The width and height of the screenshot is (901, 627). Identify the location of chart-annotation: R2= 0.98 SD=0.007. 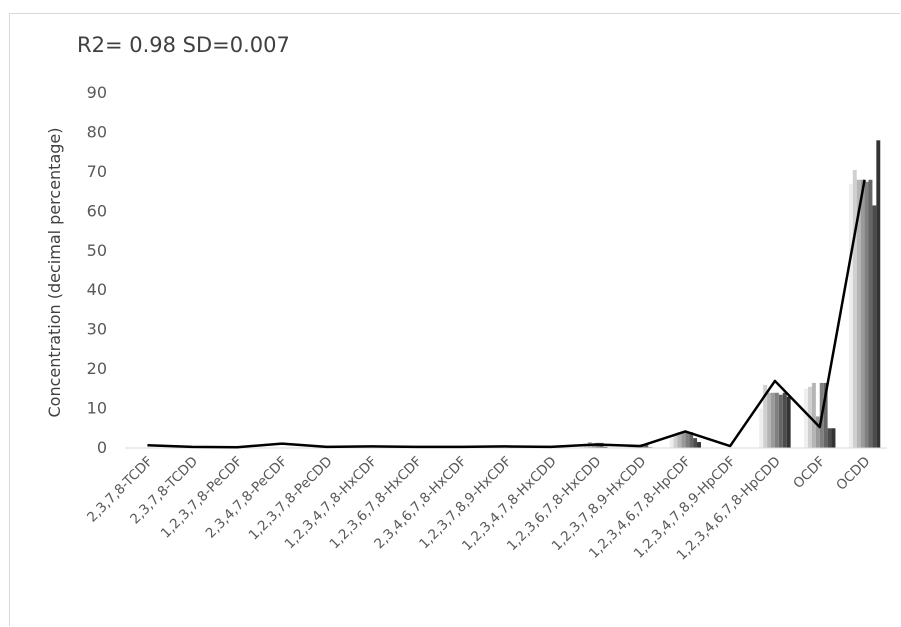
(183, 45).